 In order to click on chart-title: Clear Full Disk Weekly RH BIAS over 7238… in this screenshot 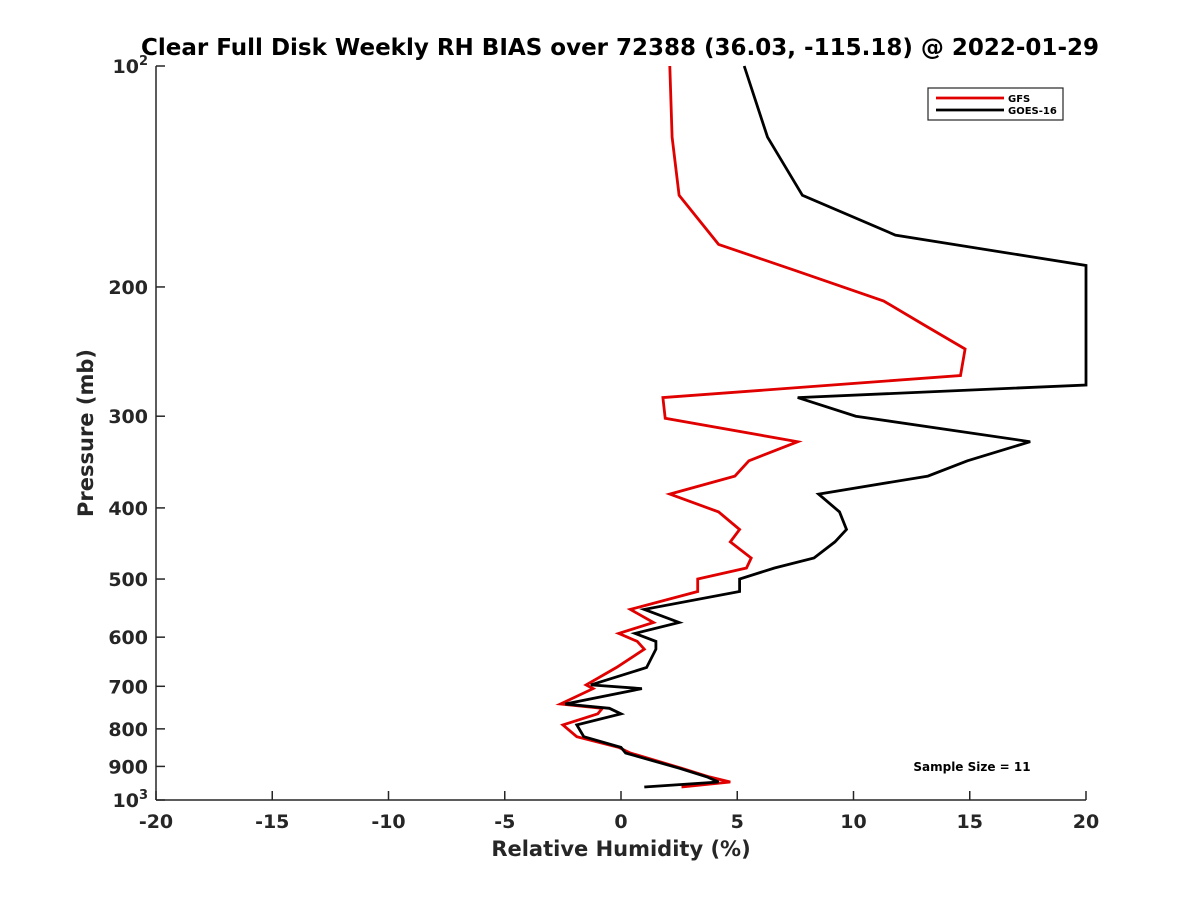, I will do `click(620, 48)`.